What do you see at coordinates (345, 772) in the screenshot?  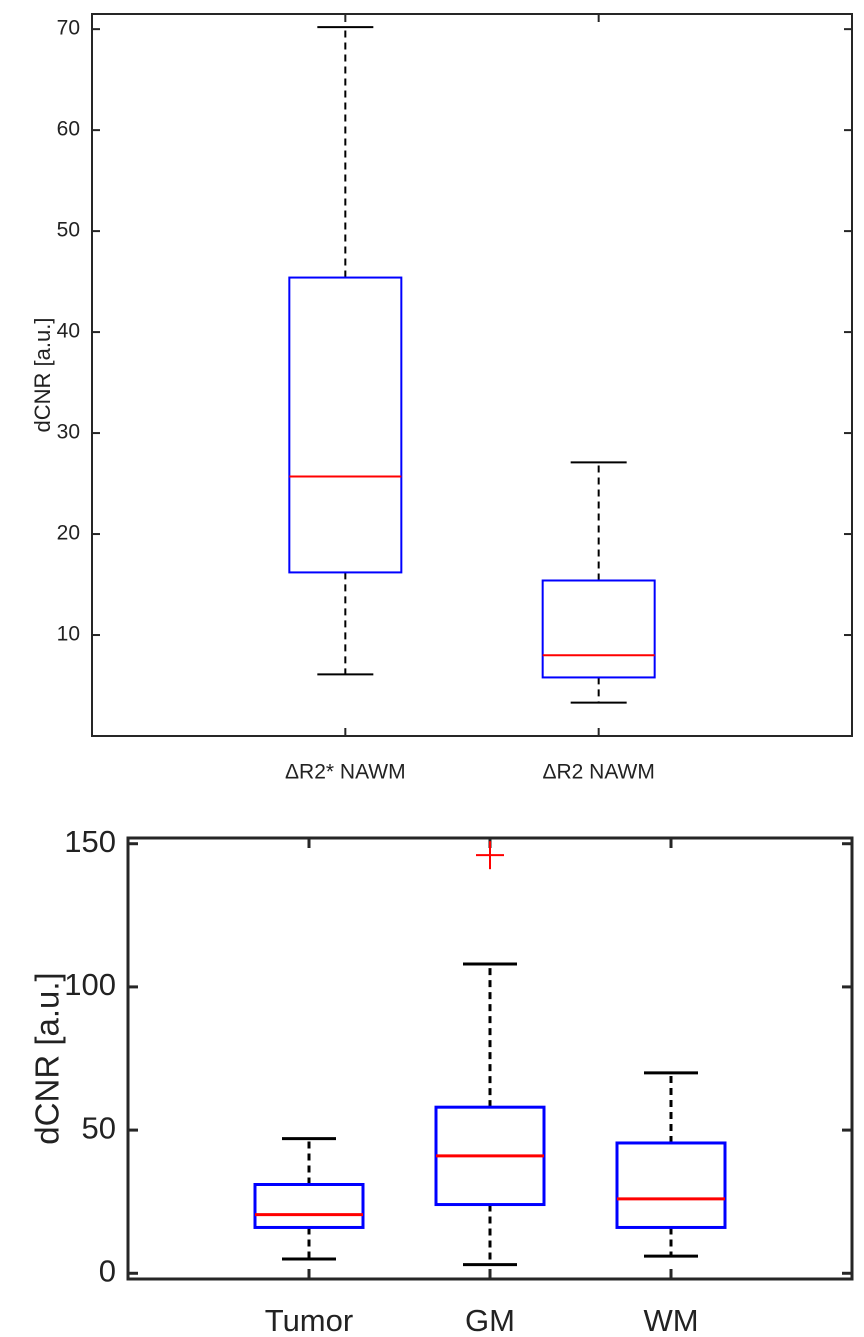 I see `x-tick-label: ΔR2* NAWM` at bounding box center [345, 772].